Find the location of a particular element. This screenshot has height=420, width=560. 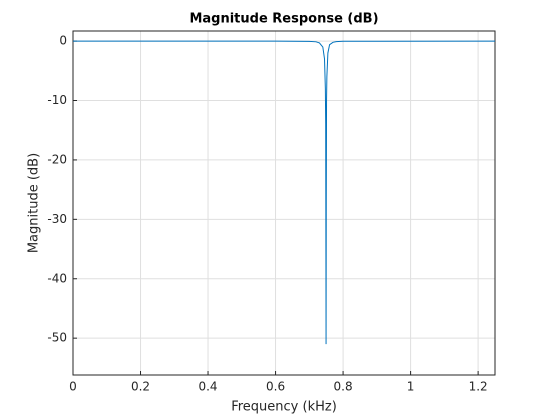

y-tick-label: -50 is located at coordinates (57, 338).